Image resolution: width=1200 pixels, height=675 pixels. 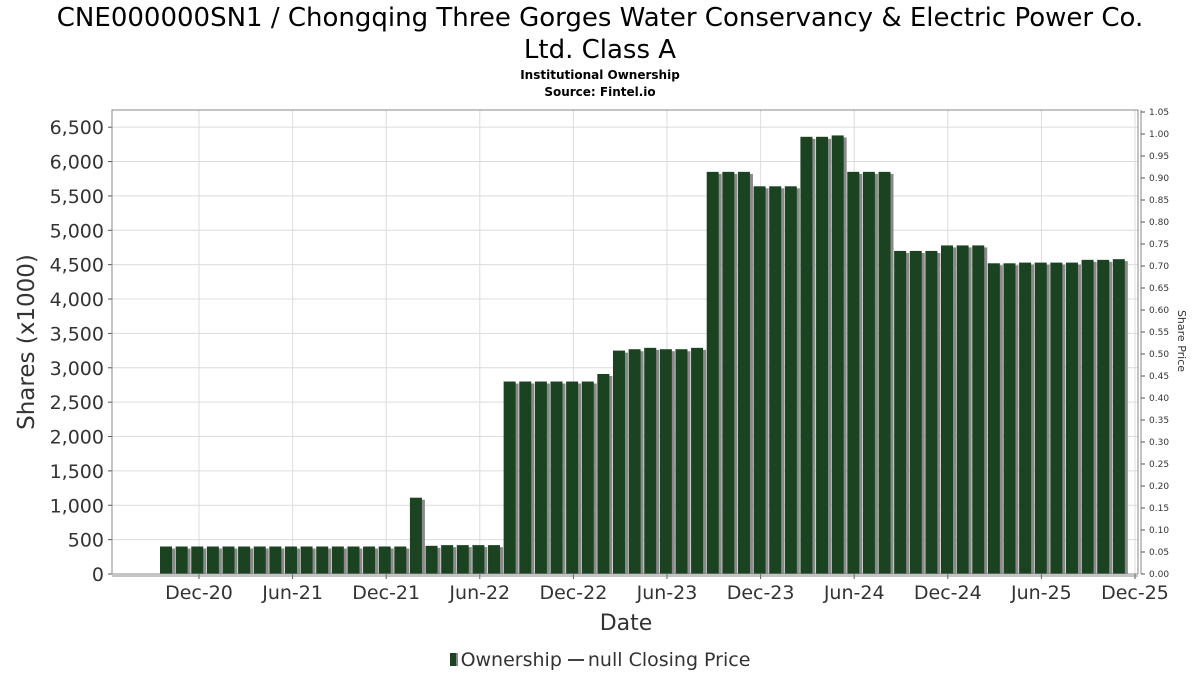 I want to click on y2-tick-label: 0.10, so click(x=1159, y=531).